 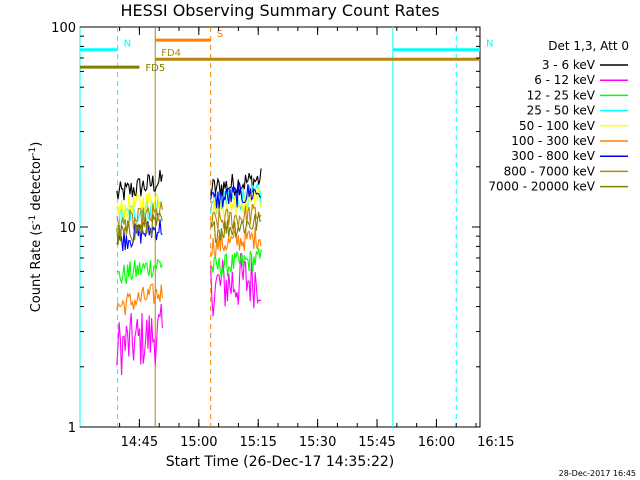 What do you see at coordinates (376, 442) in the screenshot?
I see `x-tick-label-4: 15:45` at bounding box center [376, 442].